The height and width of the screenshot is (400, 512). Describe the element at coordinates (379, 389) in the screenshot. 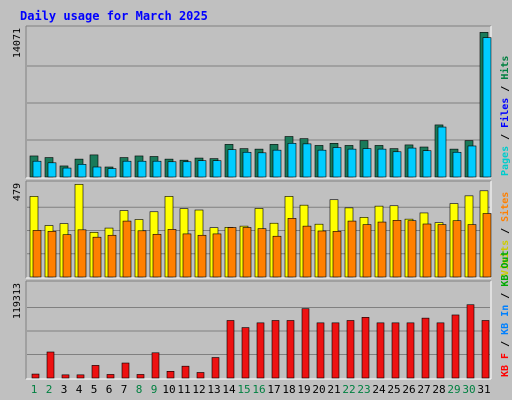

I see `x-tick-label: 24` at that location.